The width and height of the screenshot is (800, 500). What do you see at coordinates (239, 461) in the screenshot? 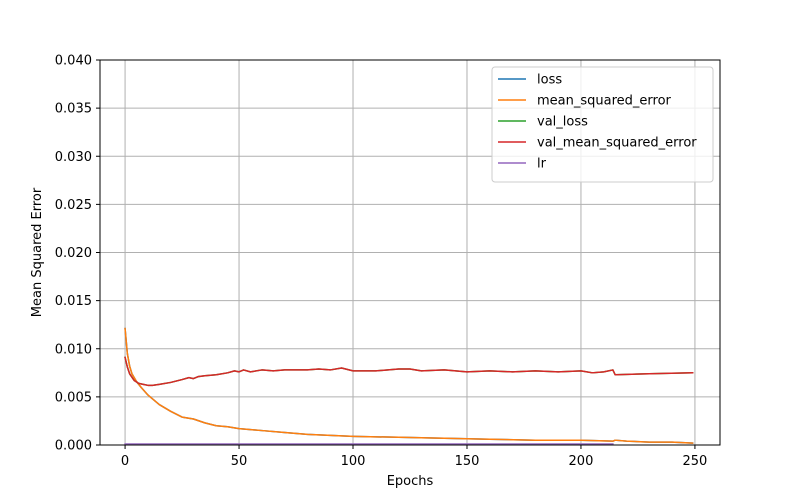
I see `x-tick-label: 50` at bounding box center [239, 461].